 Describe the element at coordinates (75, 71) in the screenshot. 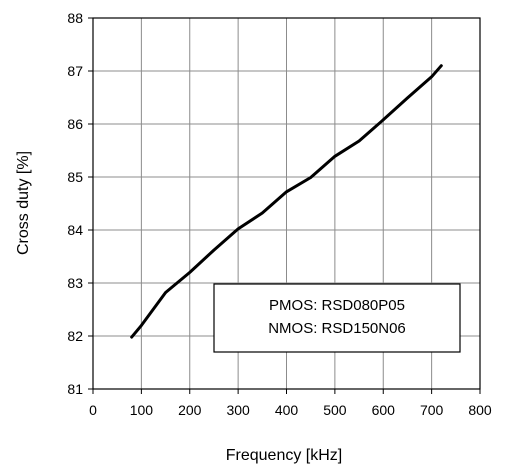

I see `y-tick-label: 87` at that location.